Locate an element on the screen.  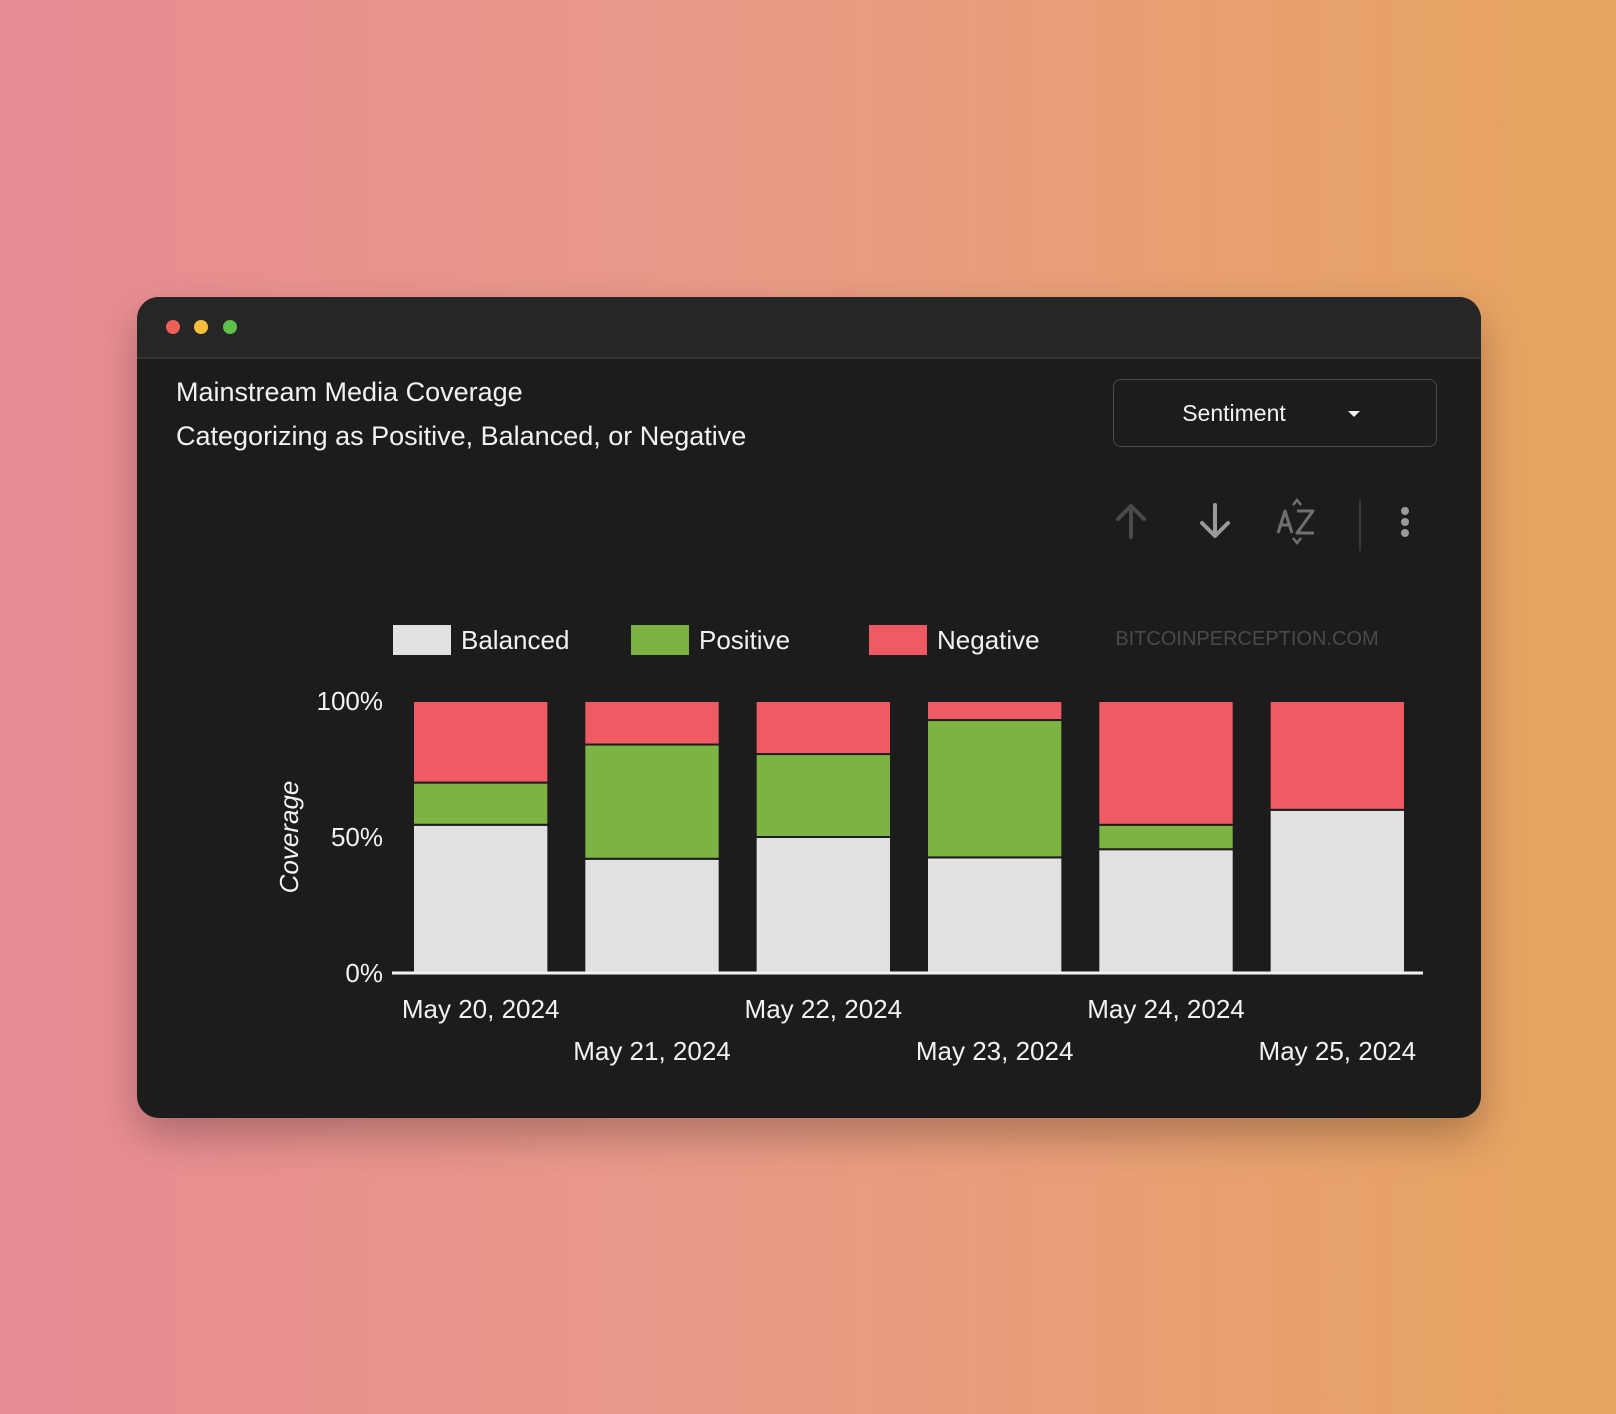
legend-label-positive: Positive is located at coordinates (744, 640).